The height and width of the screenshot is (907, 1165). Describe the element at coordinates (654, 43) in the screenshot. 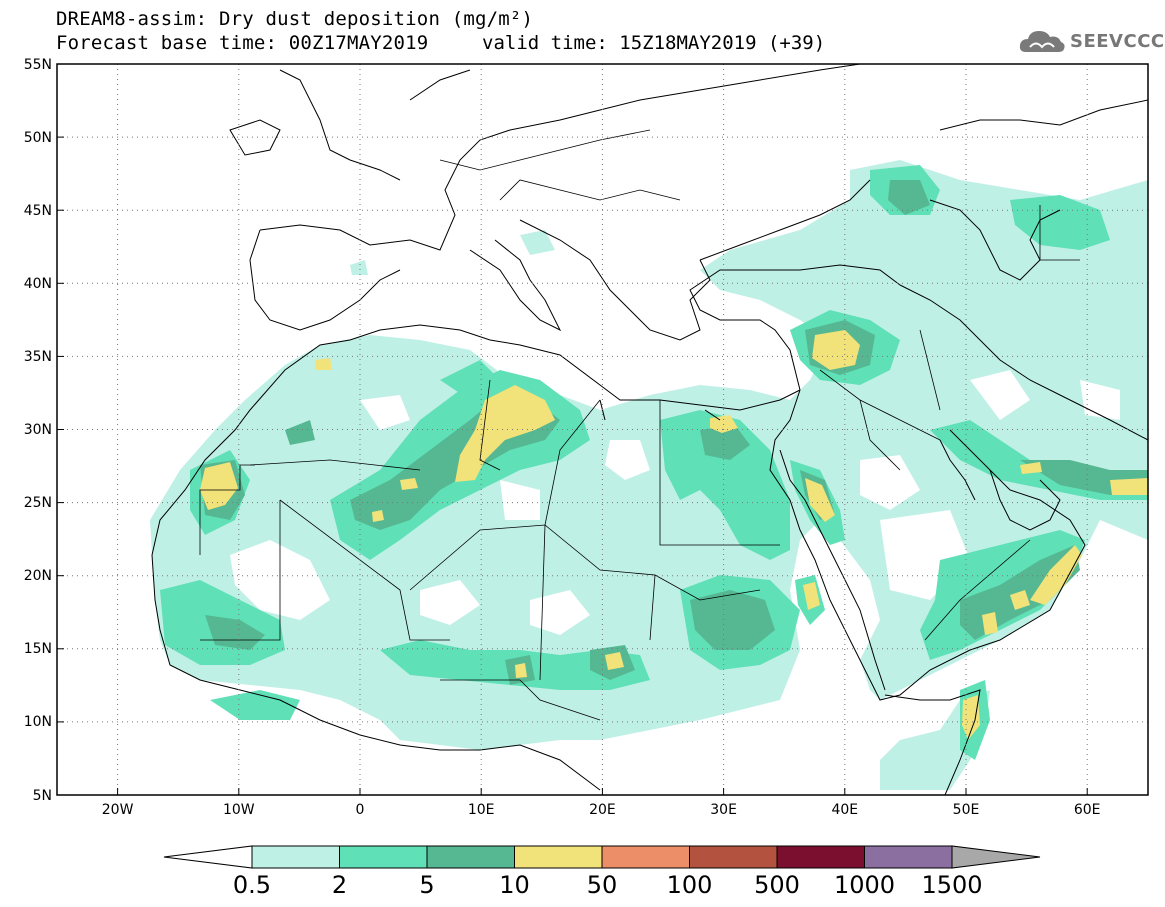

I see `valid-time: valid time: 15Z18MAY2019 (+39)` at that location.